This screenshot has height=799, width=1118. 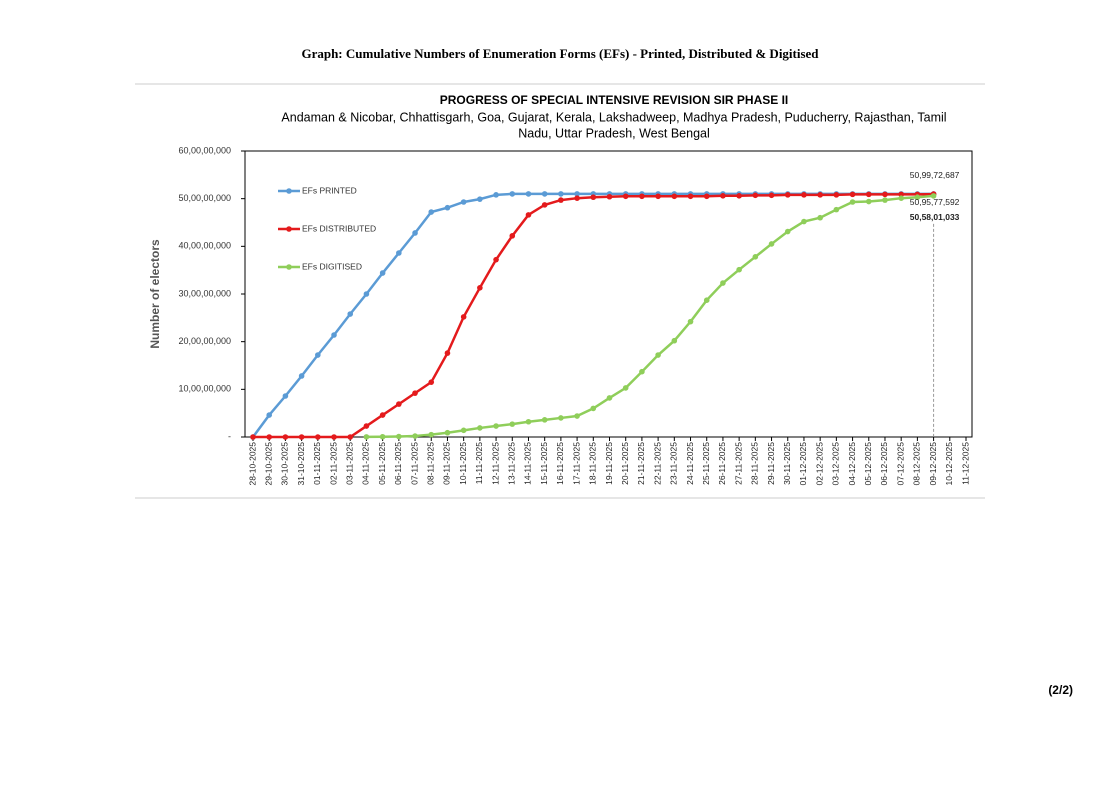 What do you see at coordinates (204, 293) in the screenshot?
I see `y-tick-label: 30,00,00,000` at bounding box center [204, 293].